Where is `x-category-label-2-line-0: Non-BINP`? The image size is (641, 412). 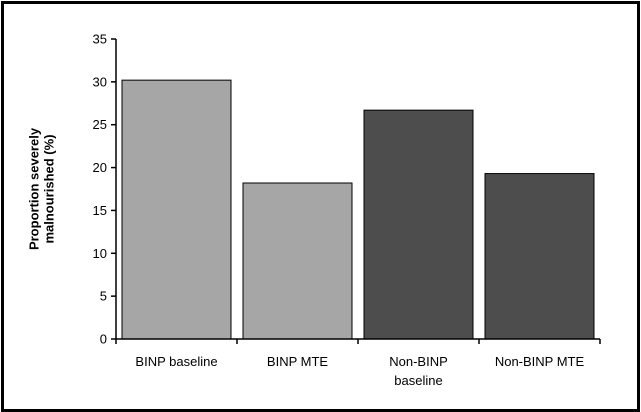
x-category-label-2-line-0: Non-BINP is located at coordinates (418, 361).